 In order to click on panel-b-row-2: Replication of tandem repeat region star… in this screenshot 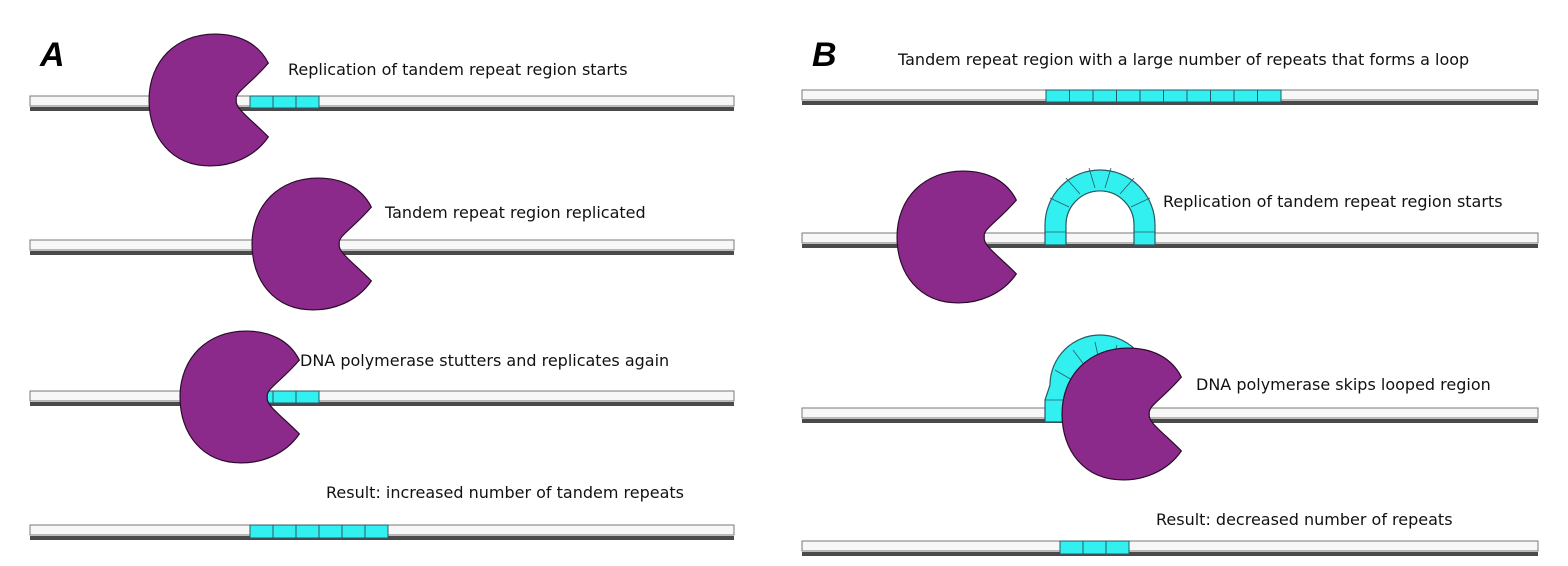, I will do `click(1170, 235)`.